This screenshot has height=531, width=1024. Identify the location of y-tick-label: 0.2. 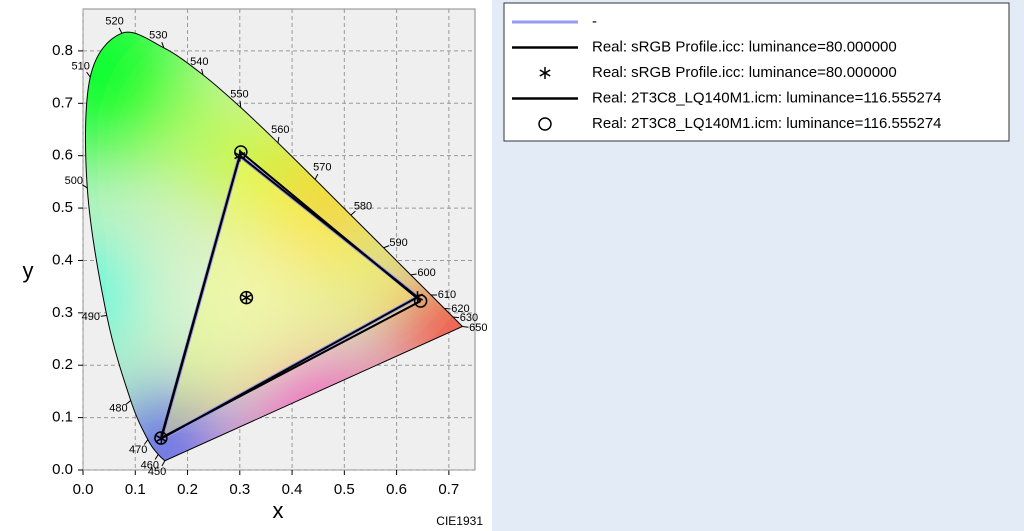
(62, 364).